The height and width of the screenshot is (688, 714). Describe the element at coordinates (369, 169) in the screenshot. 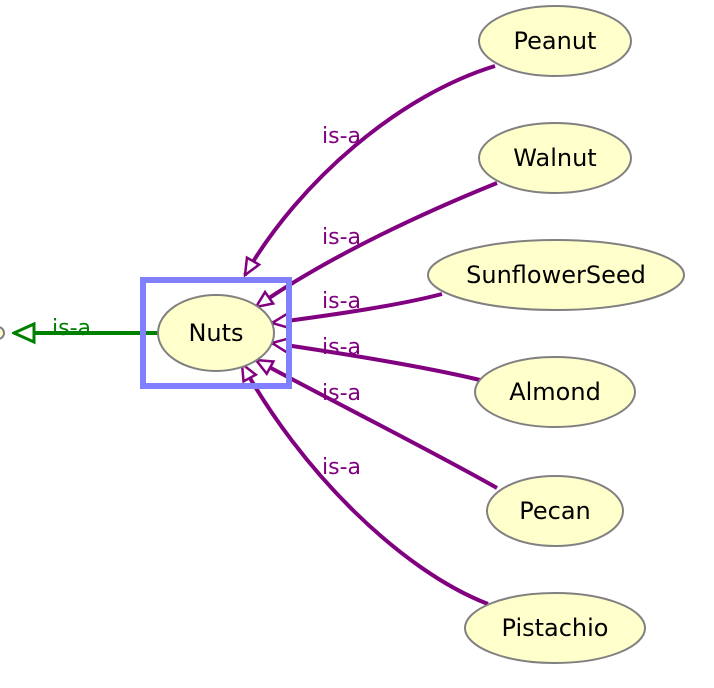

I see `child-edge-peanut: is-a` at that location.